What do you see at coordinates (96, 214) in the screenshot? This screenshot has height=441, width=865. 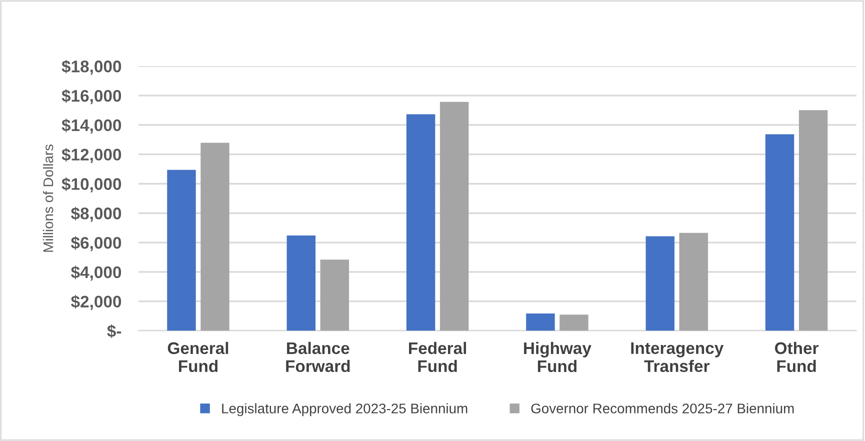 I see `y-tick-label: $8,000` at bounding box center [96, 214].